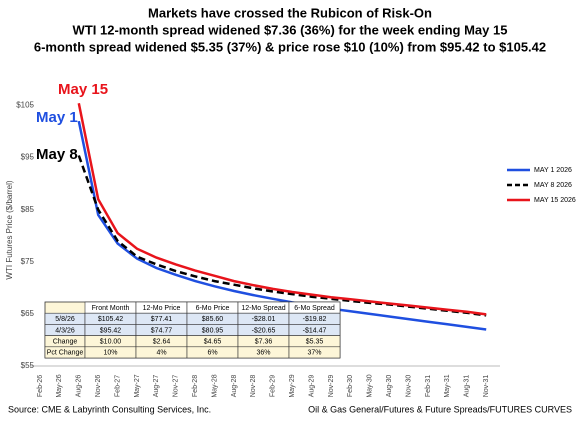  Describe the element at coordinates (315, 319) in the screenshot. I see `table-cell-text: -$19.82` at that location.